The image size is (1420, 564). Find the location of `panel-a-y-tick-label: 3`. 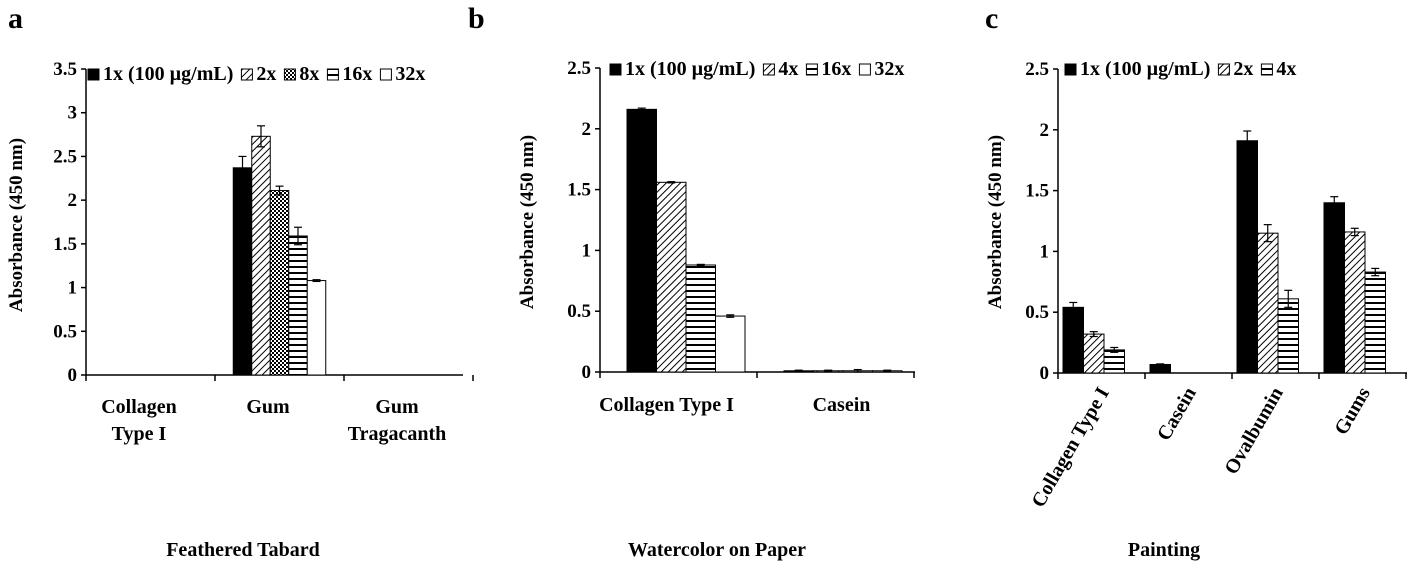

panel-a-y-tick-label: 3 is located at coordinates (73, 113).